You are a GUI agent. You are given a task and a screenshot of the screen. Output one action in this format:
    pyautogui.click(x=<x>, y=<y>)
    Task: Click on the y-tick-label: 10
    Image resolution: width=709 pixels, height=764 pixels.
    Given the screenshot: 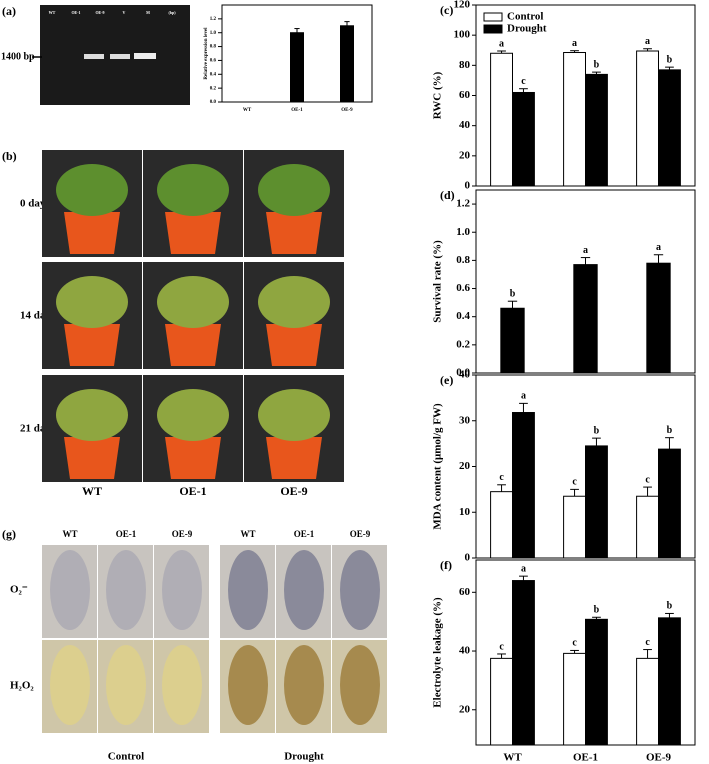 What is the action you would take?
    pyautogui.click(x=465, y=512)
    